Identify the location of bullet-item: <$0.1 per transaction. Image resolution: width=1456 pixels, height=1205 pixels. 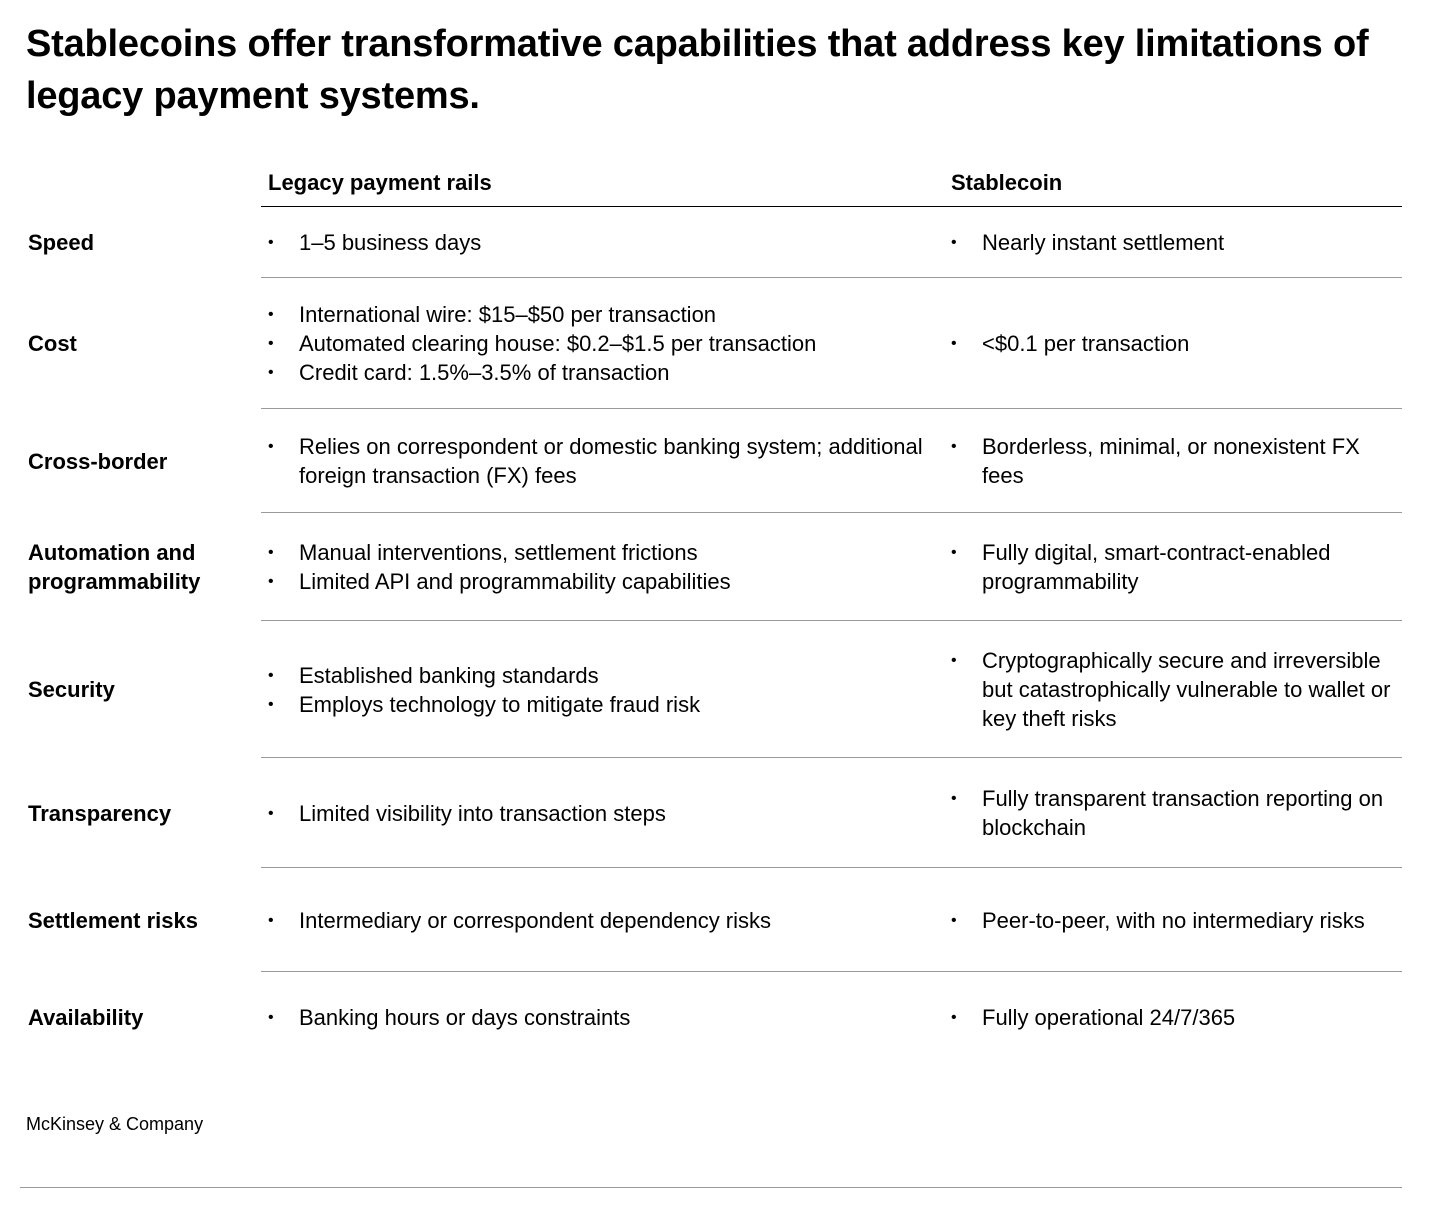
(1176, 343).